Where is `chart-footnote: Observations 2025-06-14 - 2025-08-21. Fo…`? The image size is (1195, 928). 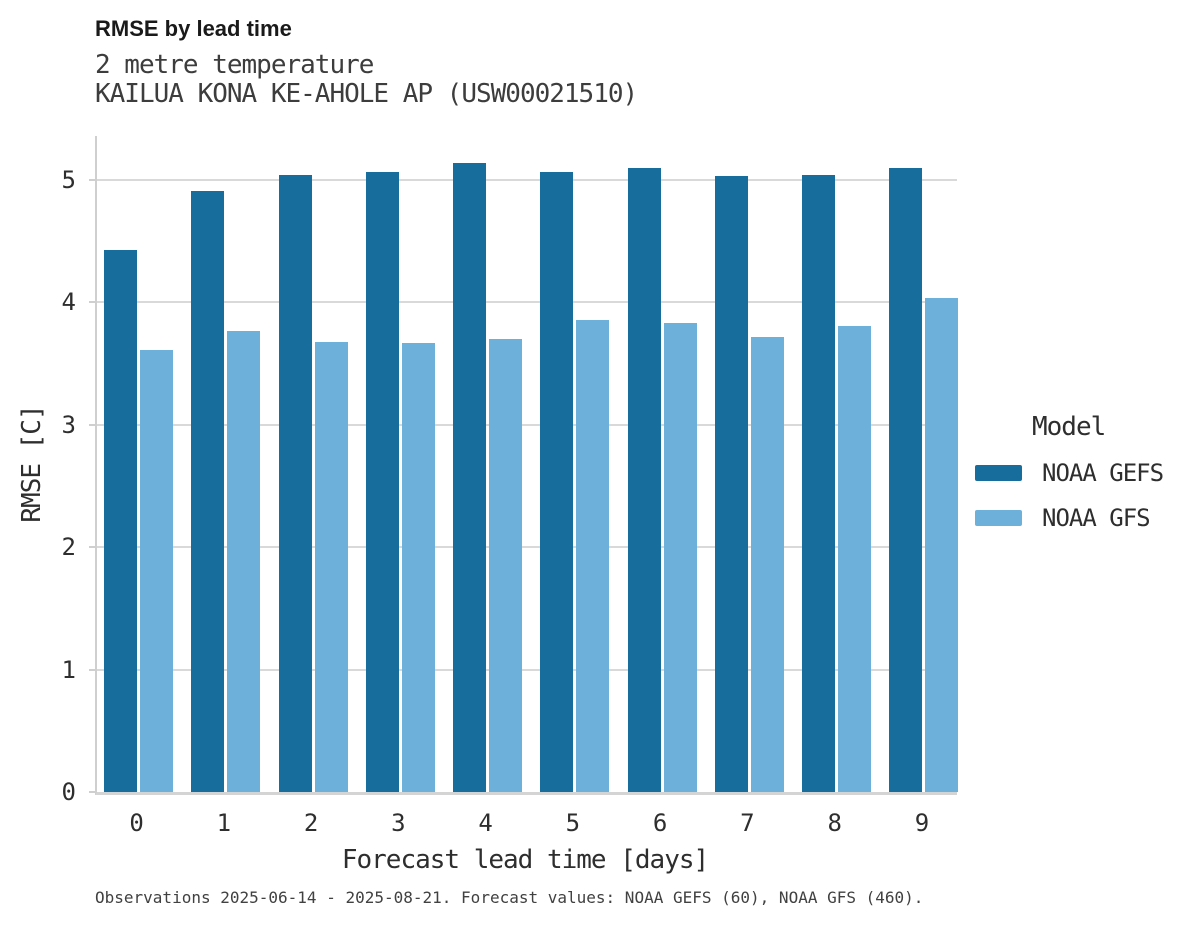 chart-footnote: Observations 2025-06-14 - 2025-08-21. Fo… is located at coordinates (509, 897).